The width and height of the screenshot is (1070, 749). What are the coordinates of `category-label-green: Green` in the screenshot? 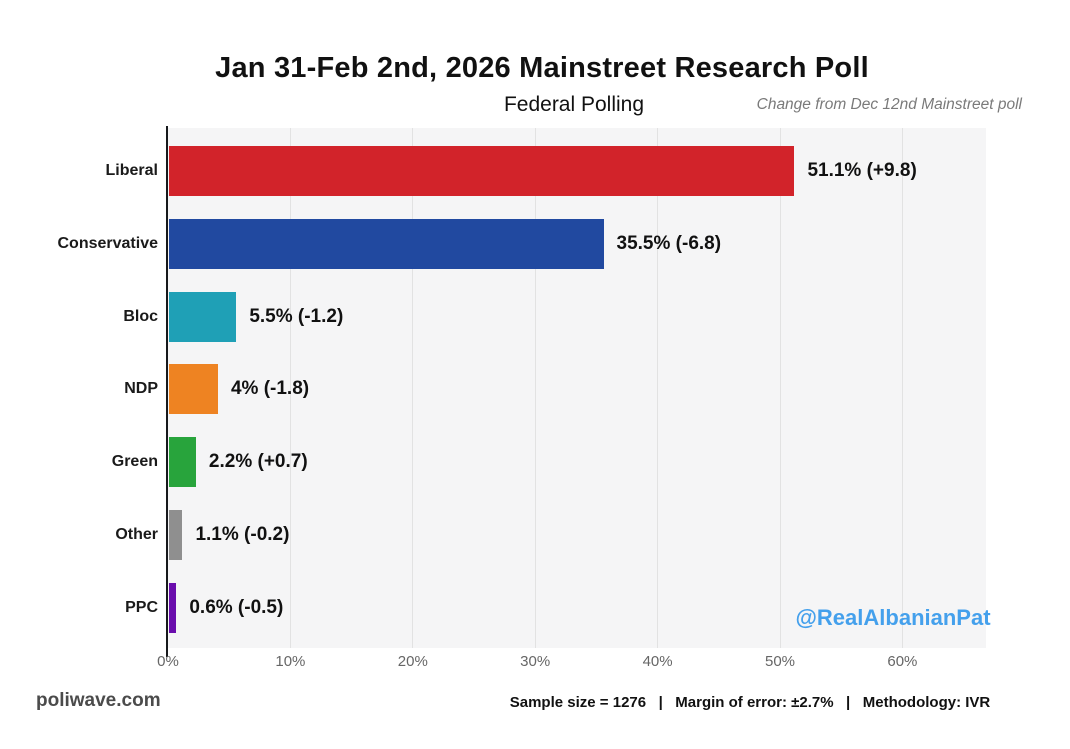 It's located at (134, 462).